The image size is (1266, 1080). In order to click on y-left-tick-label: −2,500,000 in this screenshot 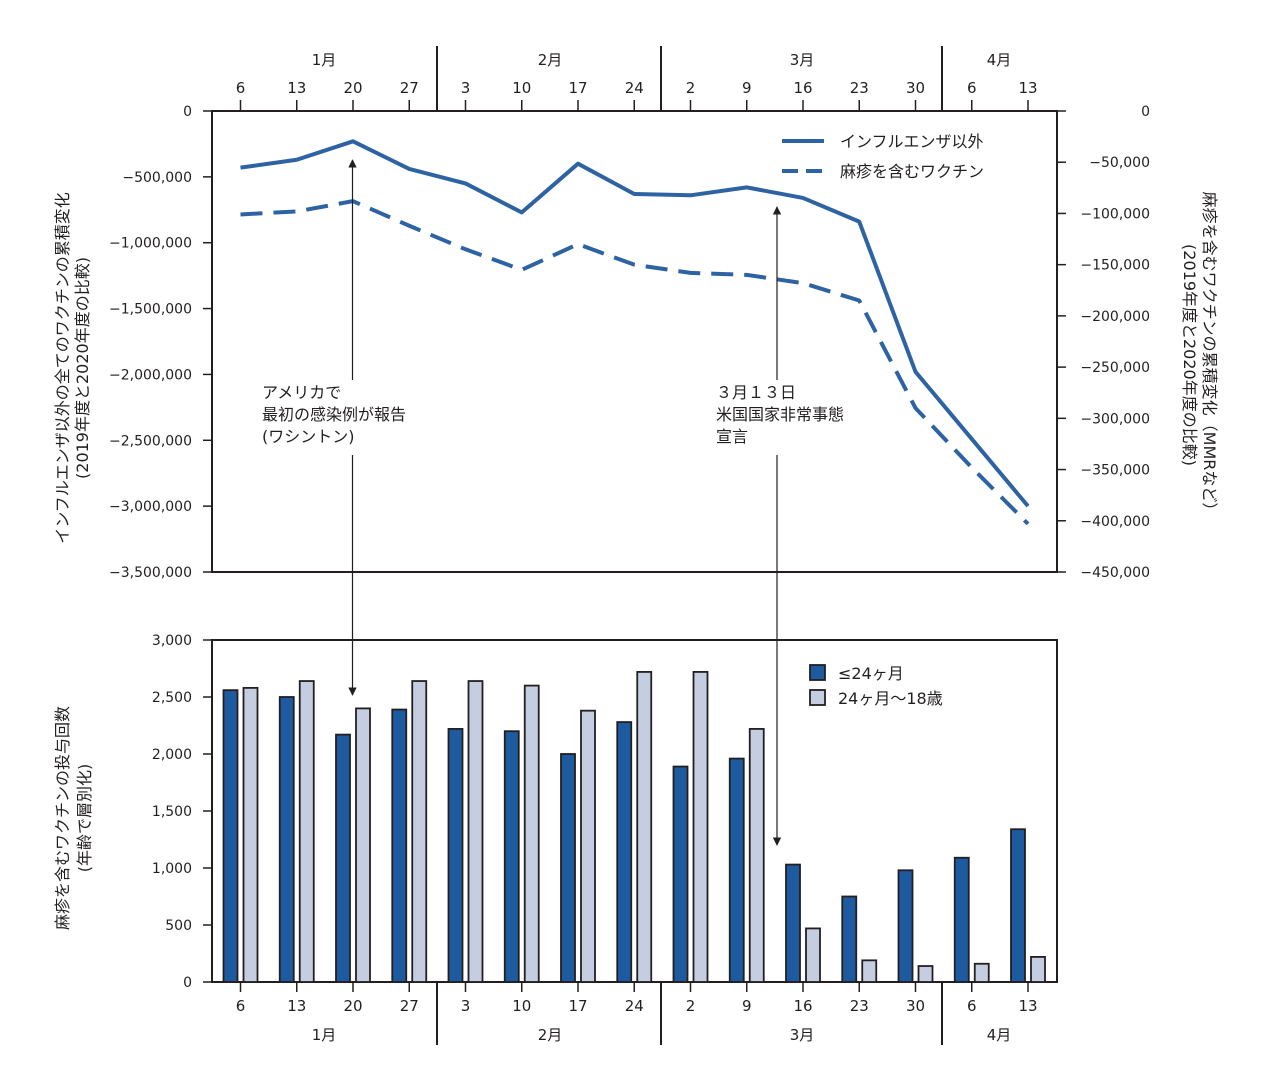, I will do `click(150, 441)`.